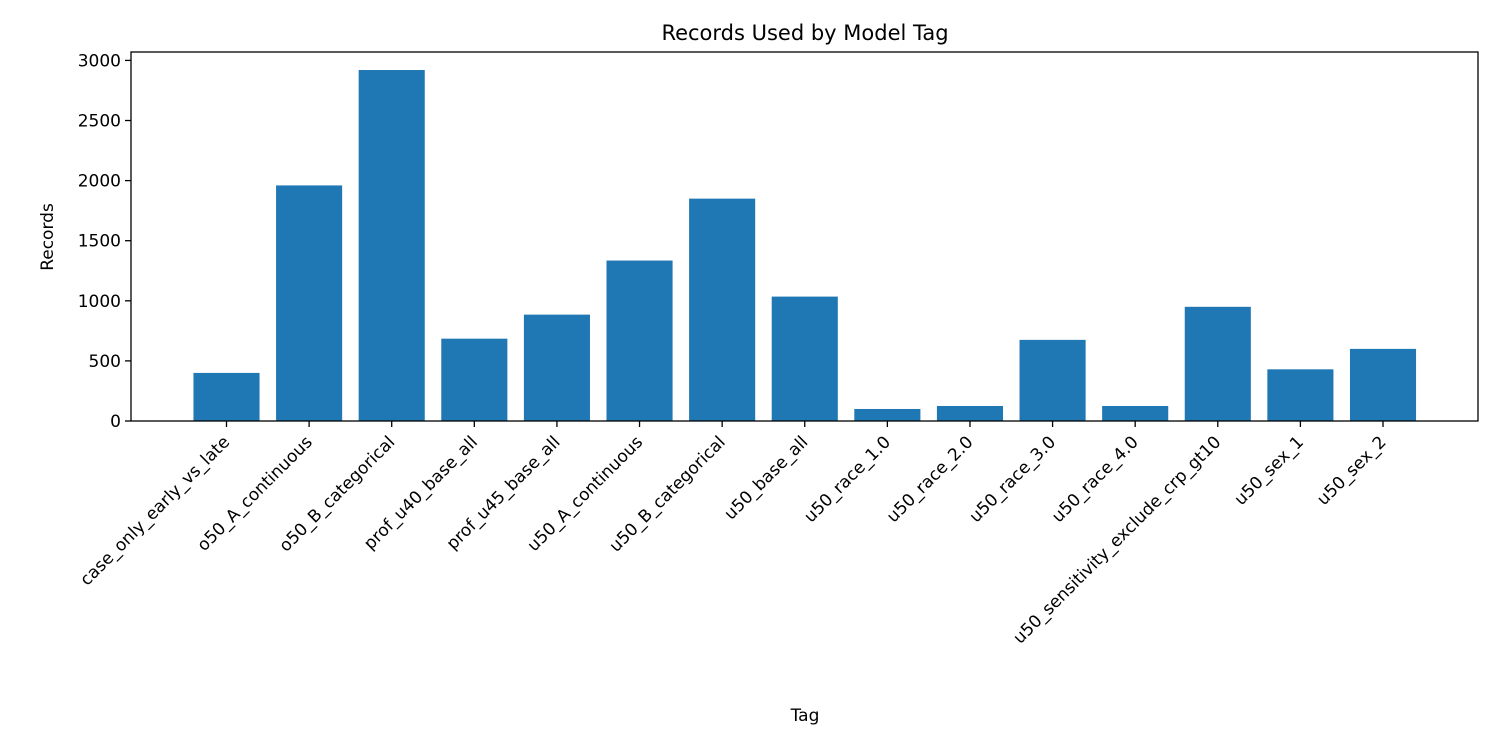 This screenshot has width=1500, height=750. What do you see at coordinates (99, 182) in the screenshot?
I see `y-tick-label: 2000` at bounding box center [99, 182].